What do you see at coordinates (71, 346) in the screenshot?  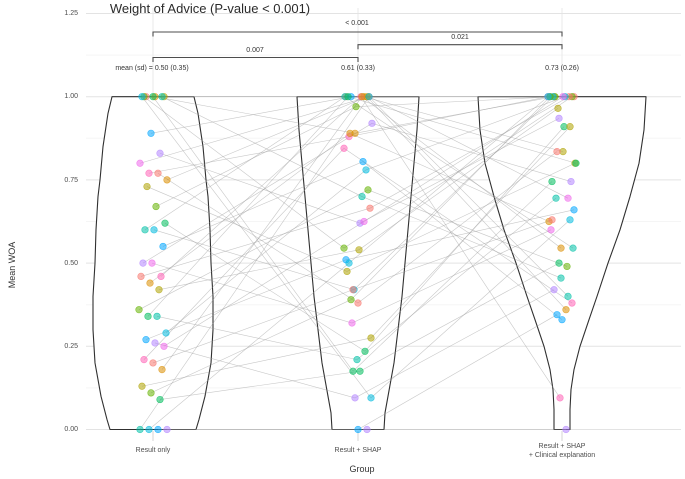 I see `y-tick-0-25: 0.25` at bounding box center [71, 346].